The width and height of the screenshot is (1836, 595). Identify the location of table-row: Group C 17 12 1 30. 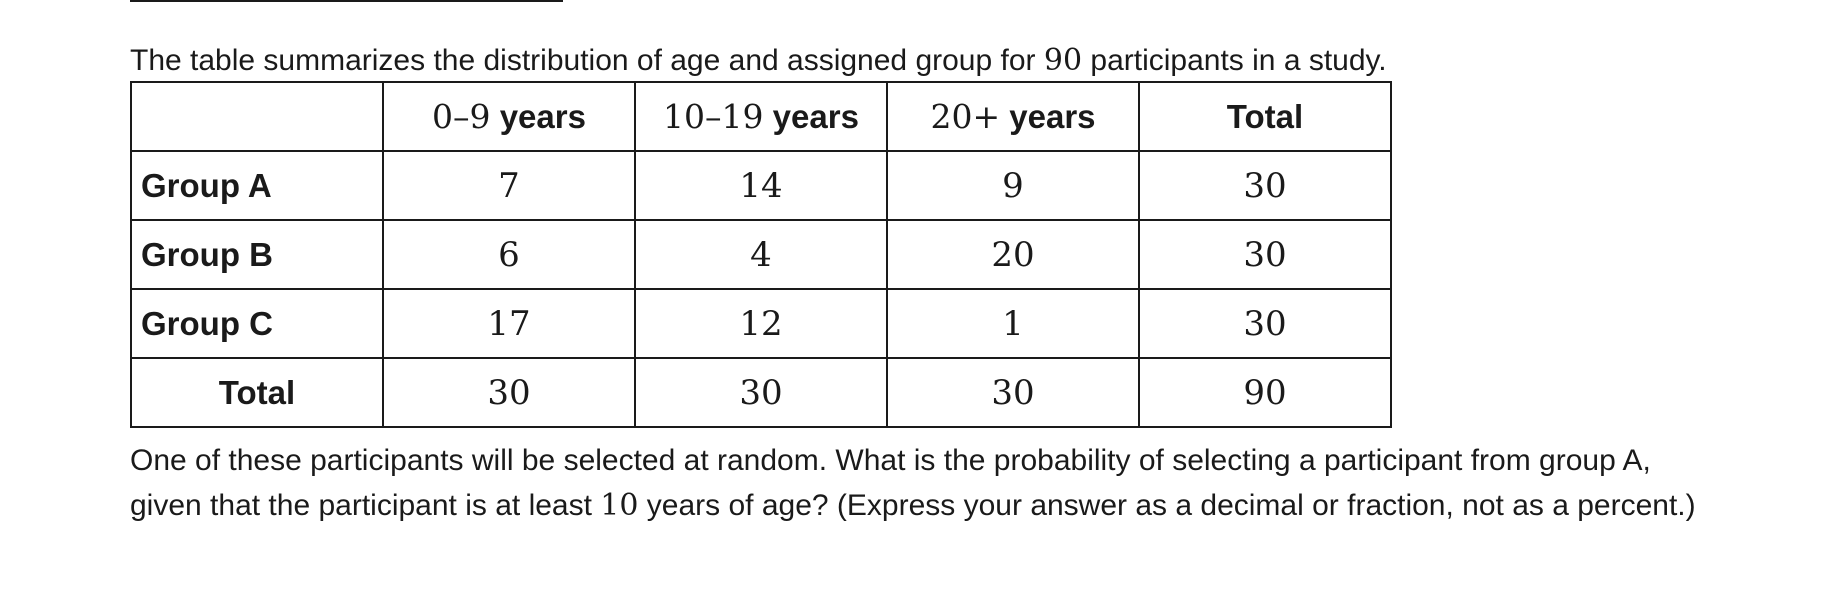
(761, 323).